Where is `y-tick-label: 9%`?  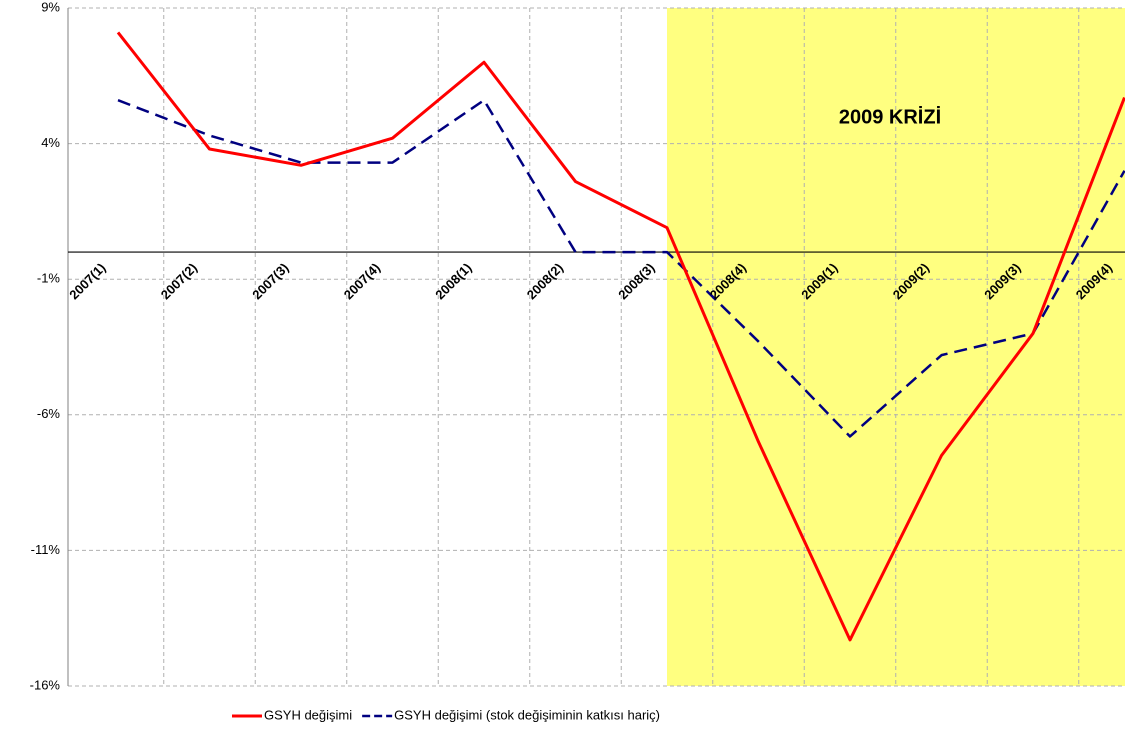
y-tick-label: 9% is located at coordinates (50, 7).